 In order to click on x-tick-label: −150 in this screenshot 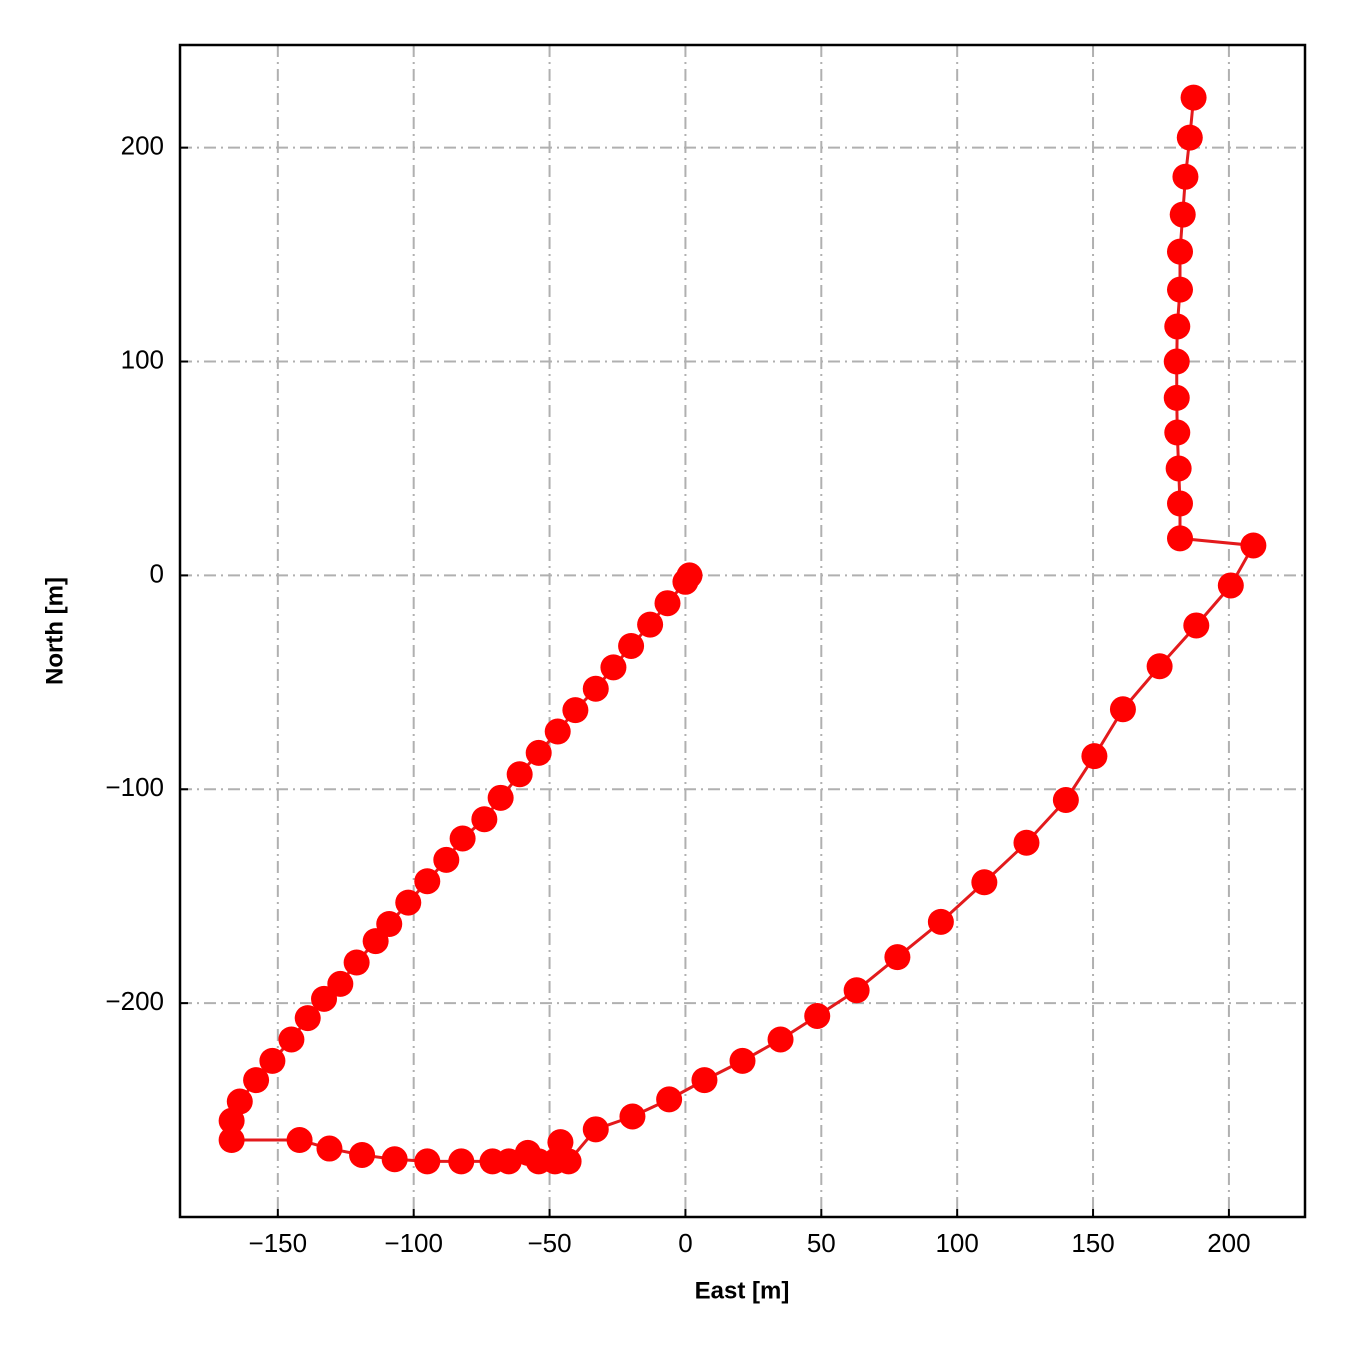, I will do `click(278, 1243)`.